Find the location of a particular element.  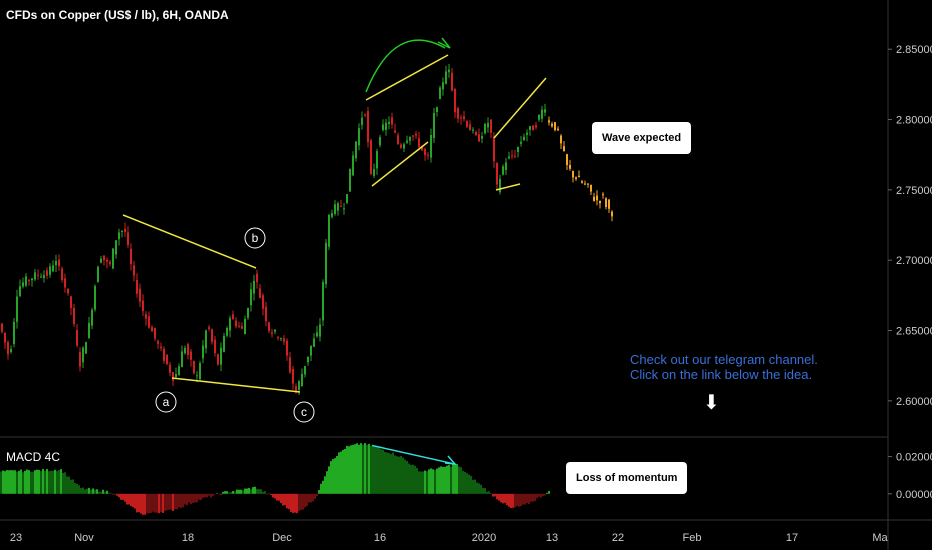

wave-label-circle is located at coordinates (255, 238).